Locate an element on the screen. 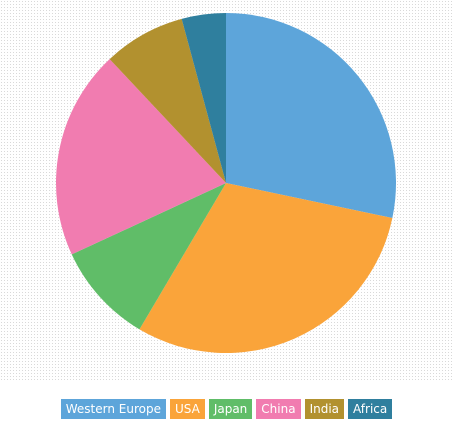  pie-slice-japan is located at coordinates (148, 256).